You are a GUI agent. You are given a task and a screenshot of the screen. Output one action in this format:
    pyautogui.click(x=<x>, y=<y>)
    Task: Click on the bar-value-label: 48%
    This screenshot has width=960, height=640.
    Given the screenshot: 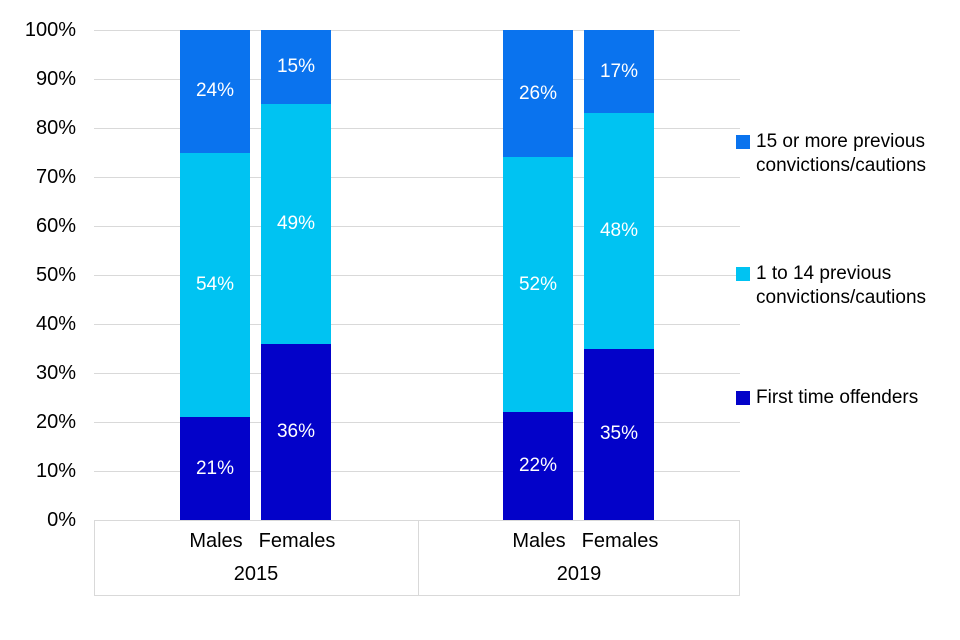 What is the action you would take?
    pyautogui.click(x=619, y=230)
    